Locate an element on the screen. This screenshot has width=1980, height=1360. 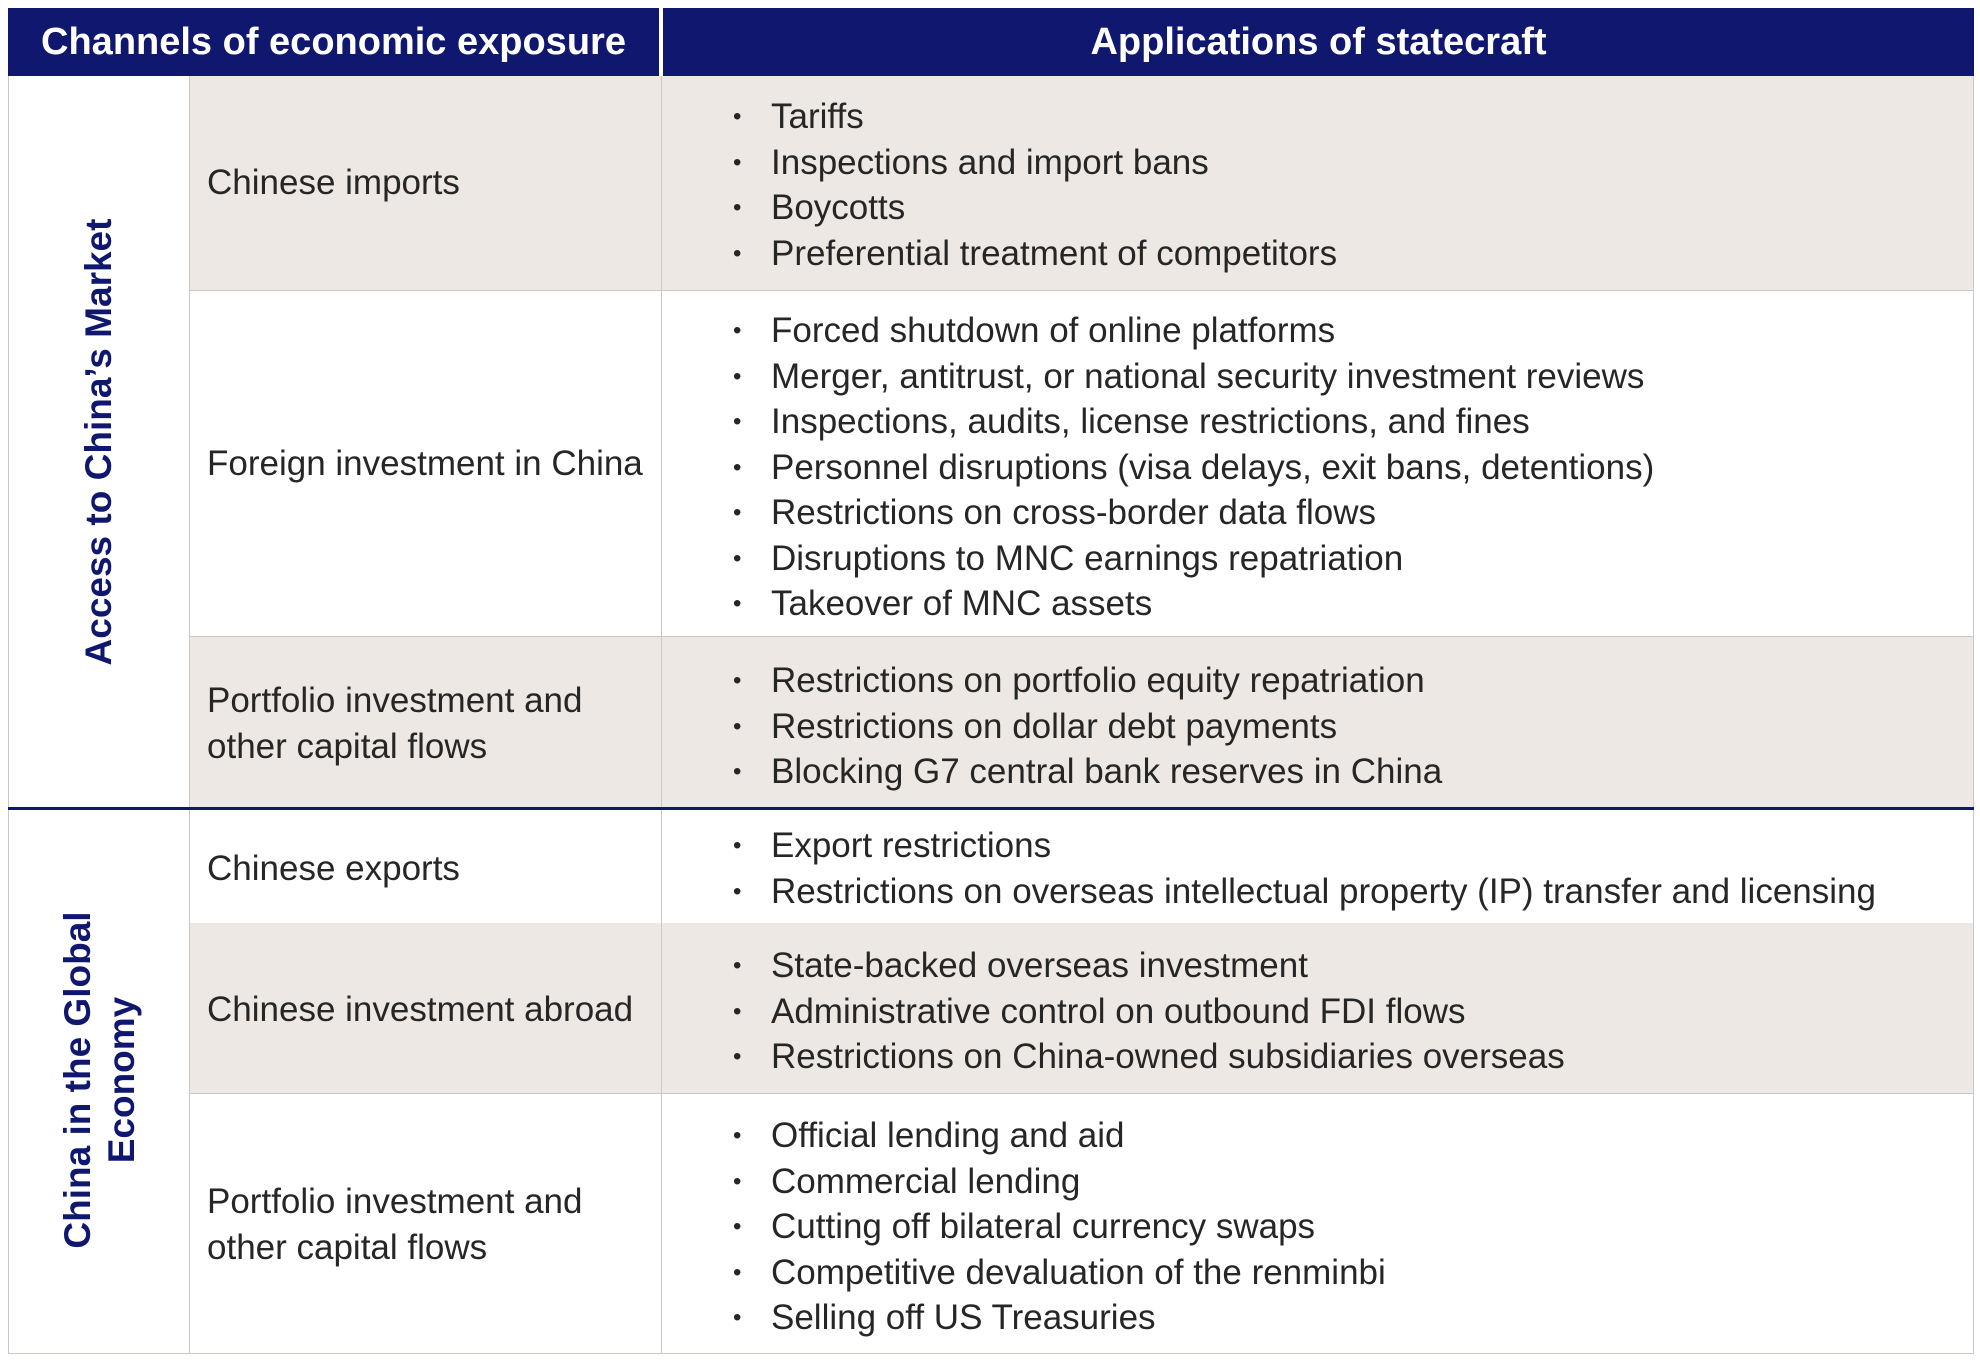
list-item: Official lending and aid is located at coordinates (1058, 1136).